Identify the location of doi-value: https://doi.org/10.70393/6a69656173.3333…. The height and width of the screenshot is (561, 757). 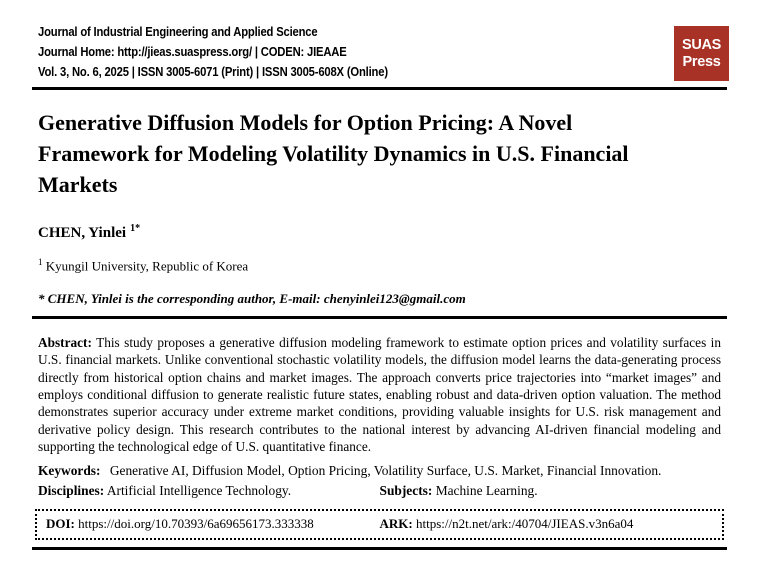
(196, 523).